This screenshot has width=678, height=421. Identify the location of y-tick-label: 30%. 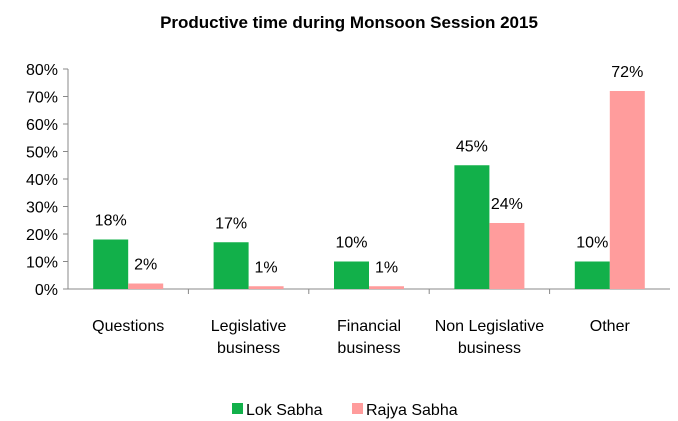
(42, 208).